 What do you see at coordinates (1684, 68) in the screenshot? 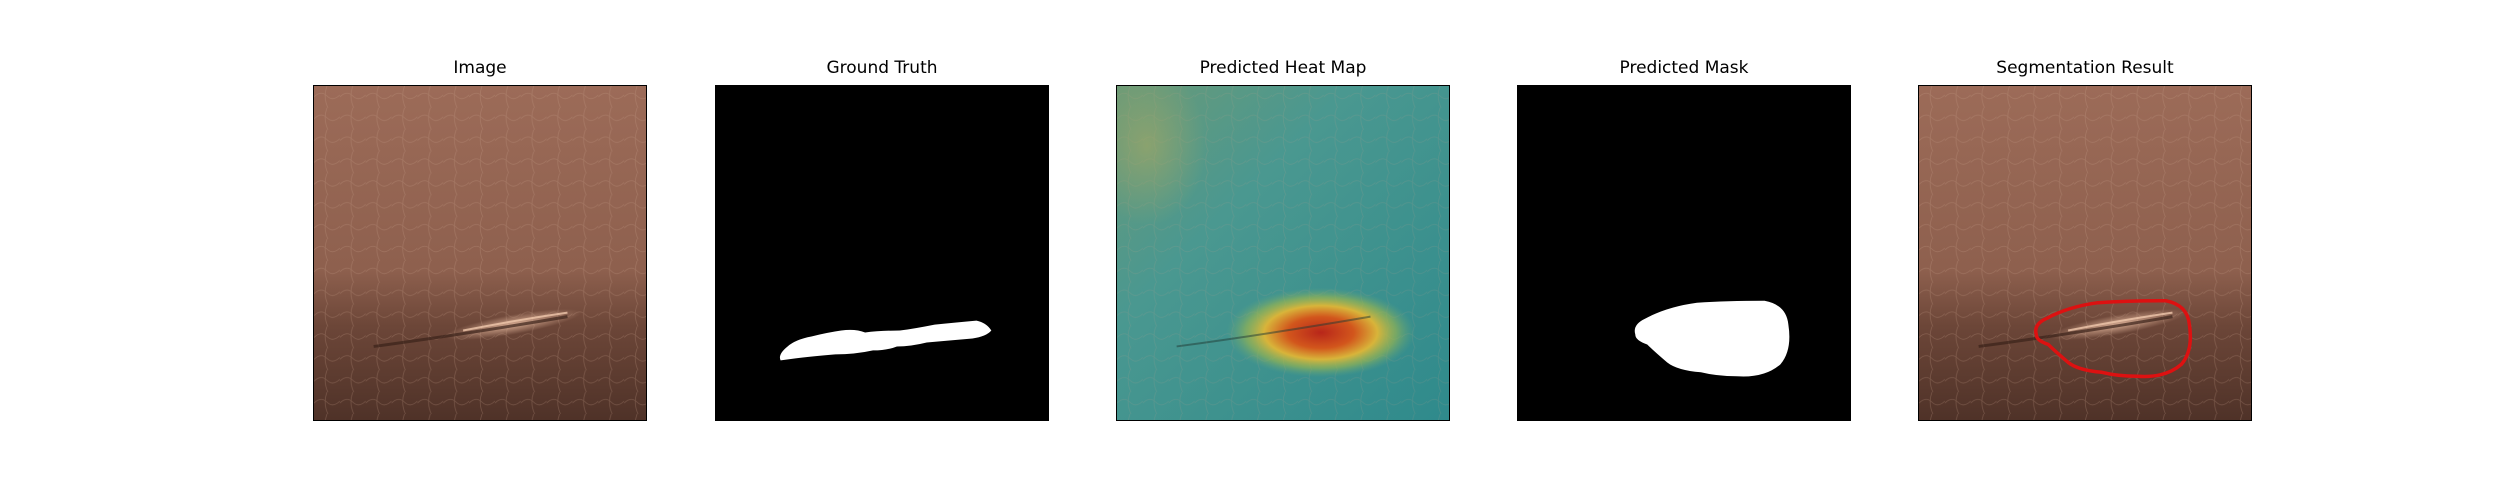
I see `panel-title-predicted-mask: Predicted Mask` at bounding box center [1684, 68].